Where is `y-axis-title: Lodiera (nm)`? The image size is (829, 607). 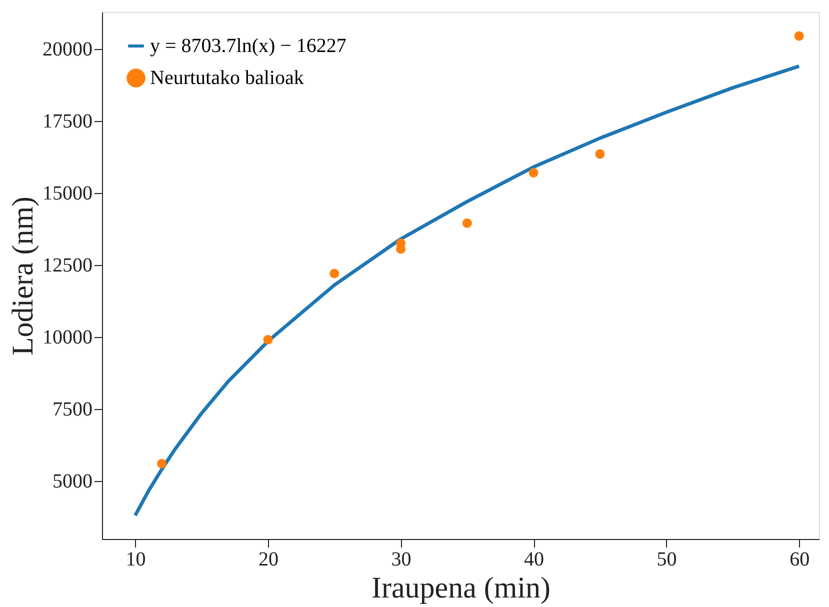
y-axis-title: Lodiera (nm) is located at coordinates (23, 276).